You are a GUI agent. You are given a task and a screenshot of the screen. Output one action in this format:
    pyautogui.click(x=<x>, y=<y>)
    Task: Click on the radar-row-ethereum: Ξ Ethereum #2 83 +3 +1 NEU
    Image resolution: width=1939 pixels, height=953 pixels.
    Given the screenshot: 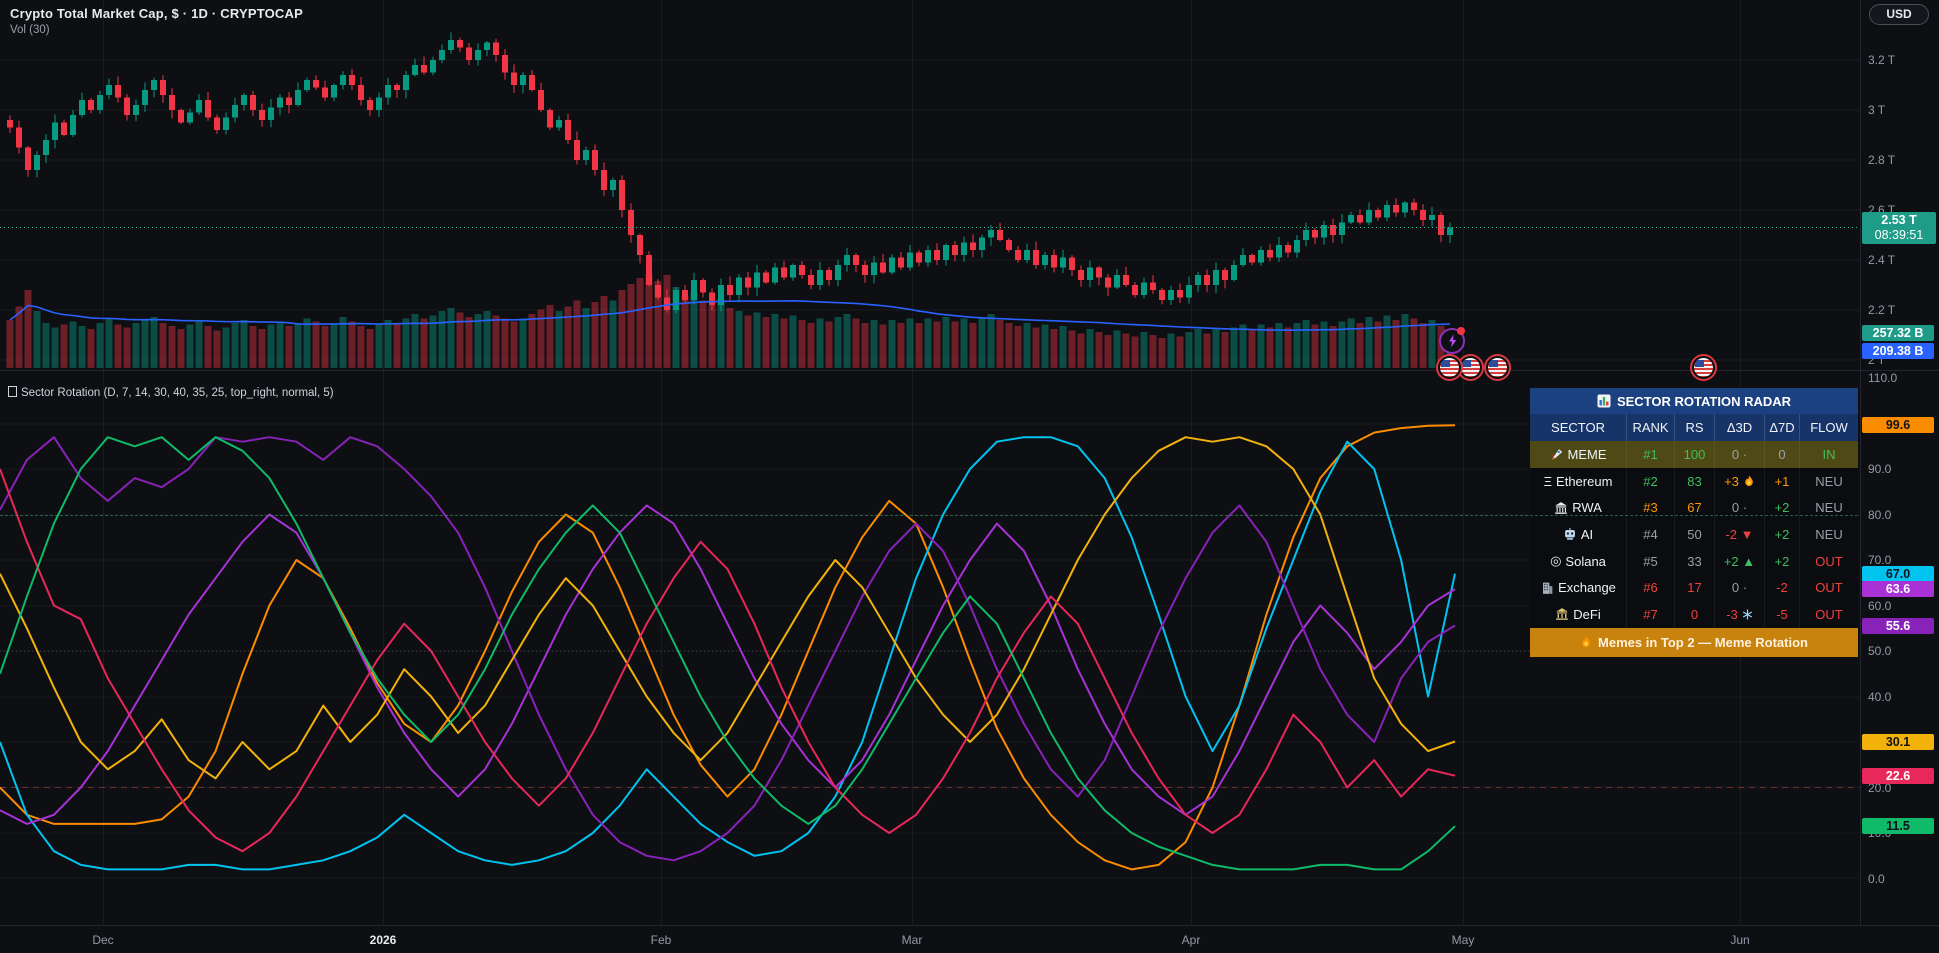 What is the action you would take?
    pyautogui.click(x=1694, y=481)
    